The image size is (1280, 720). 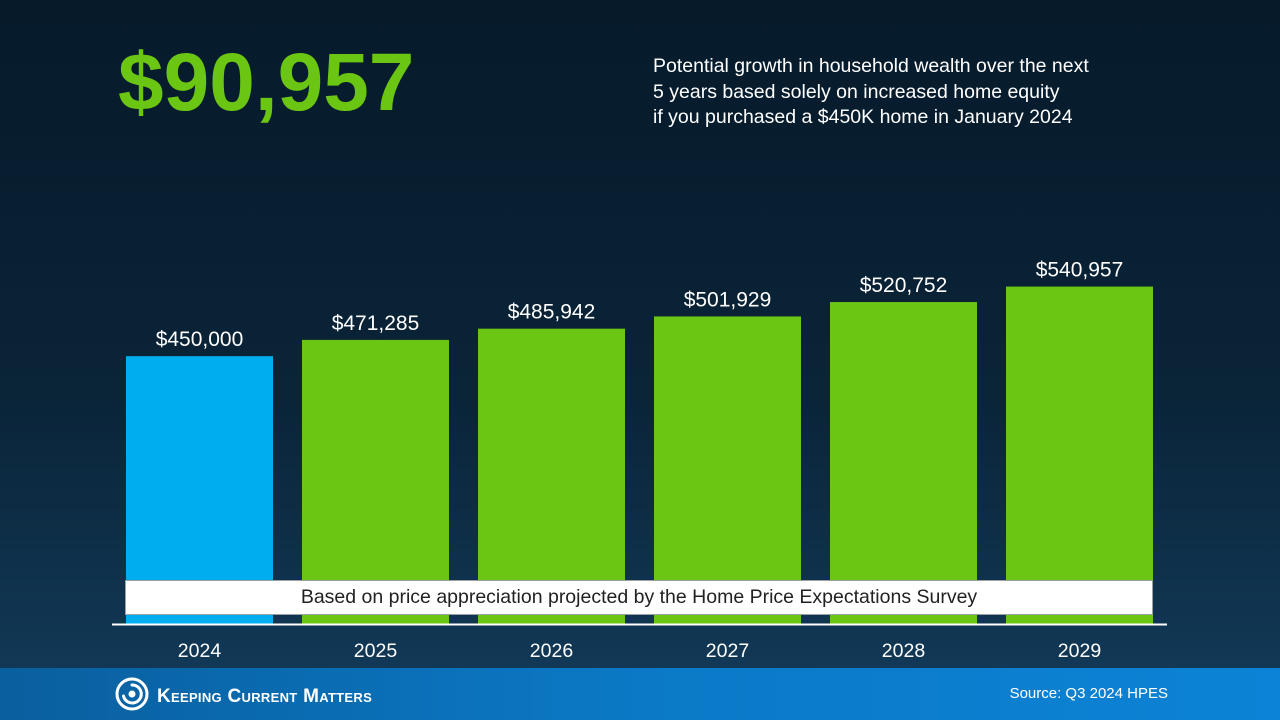 What do you see at coordinates (727, 651) in the screenshot?
I see `x-tick-label-2027: 2027` at bounding box center [727, 651].